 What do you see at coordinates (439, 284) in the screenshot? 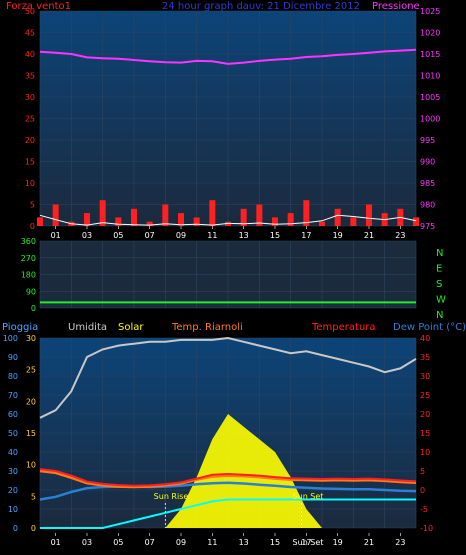
I see `compass-label: S` at bounding box center [439, 284].